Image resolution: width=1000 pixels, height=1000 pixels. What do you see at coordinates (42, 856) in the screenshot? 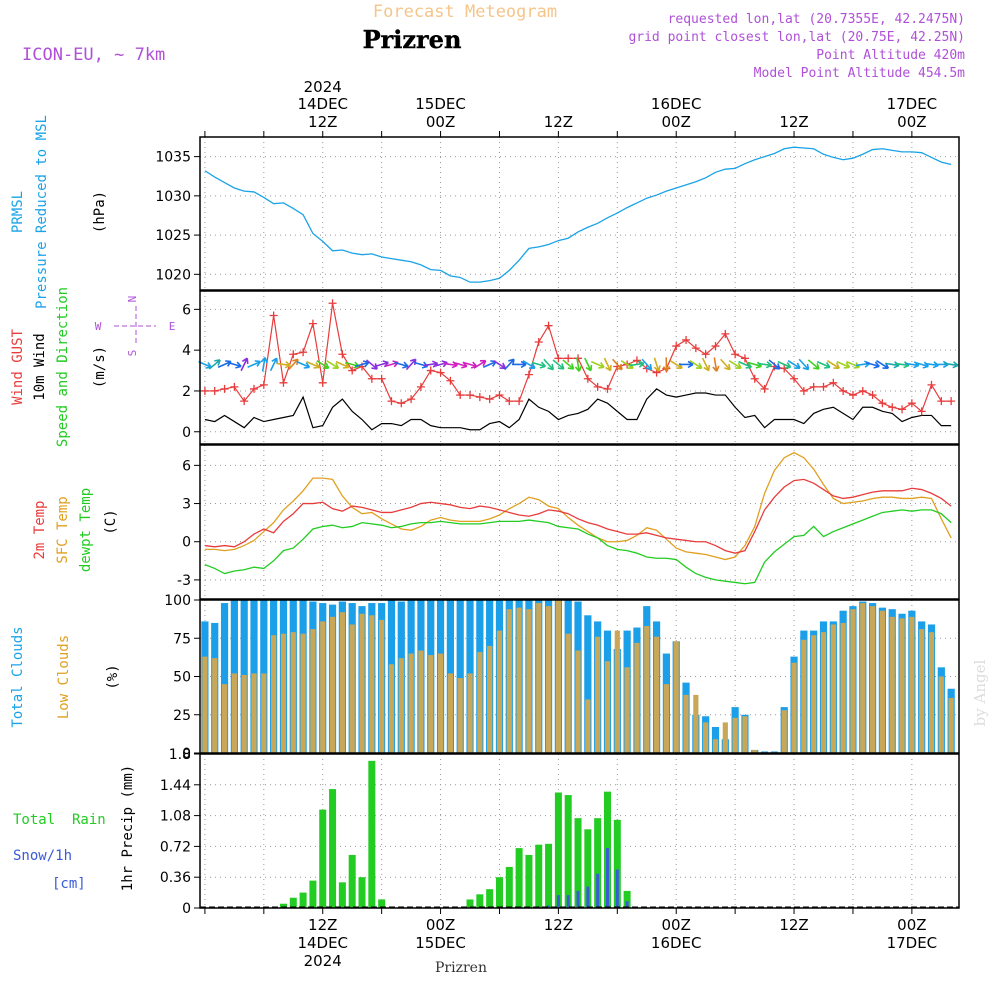
I see `snow-label: Snow/1h` at bounding box center [42, 856].